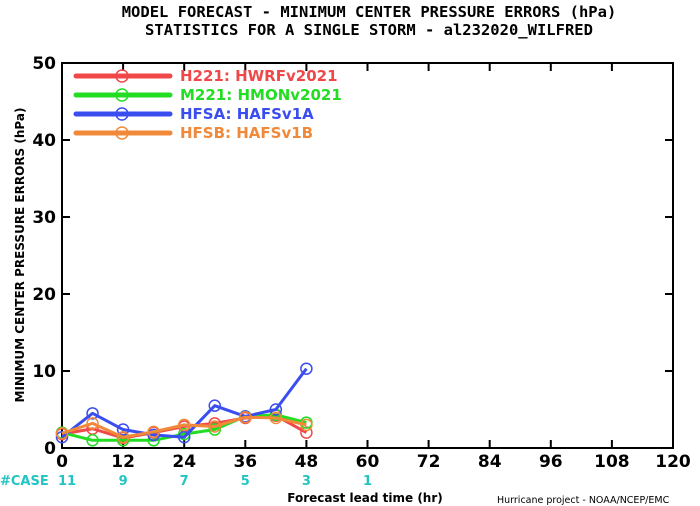 This screenshot has height=506, width=700. Describe the element at coordinates (261, 95) in the screenshot. I see `legend-label-1: M221: HMONv2021` at that location.